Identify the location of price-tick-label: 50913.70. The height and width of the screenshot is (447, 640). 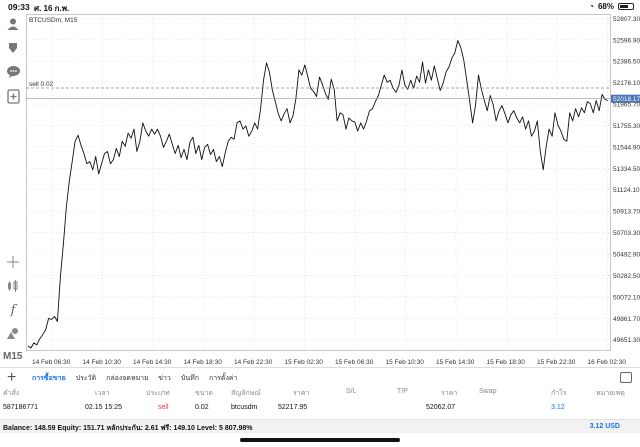
(626, 212).